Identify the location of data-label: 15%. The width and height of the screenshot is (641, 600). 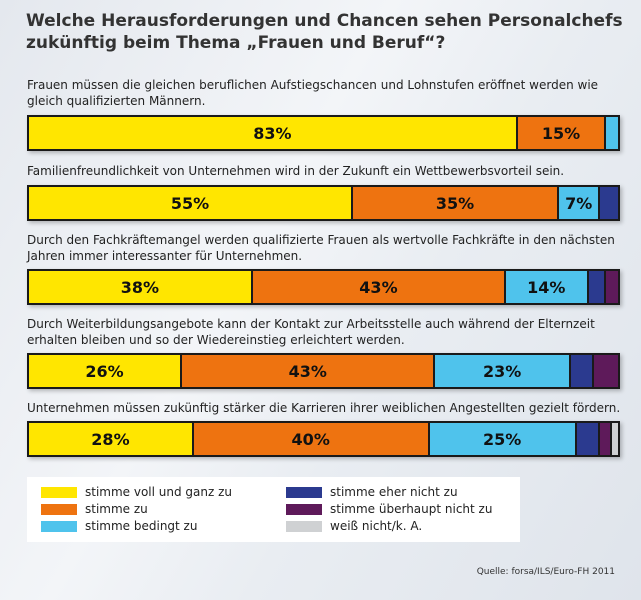
(561, 133).